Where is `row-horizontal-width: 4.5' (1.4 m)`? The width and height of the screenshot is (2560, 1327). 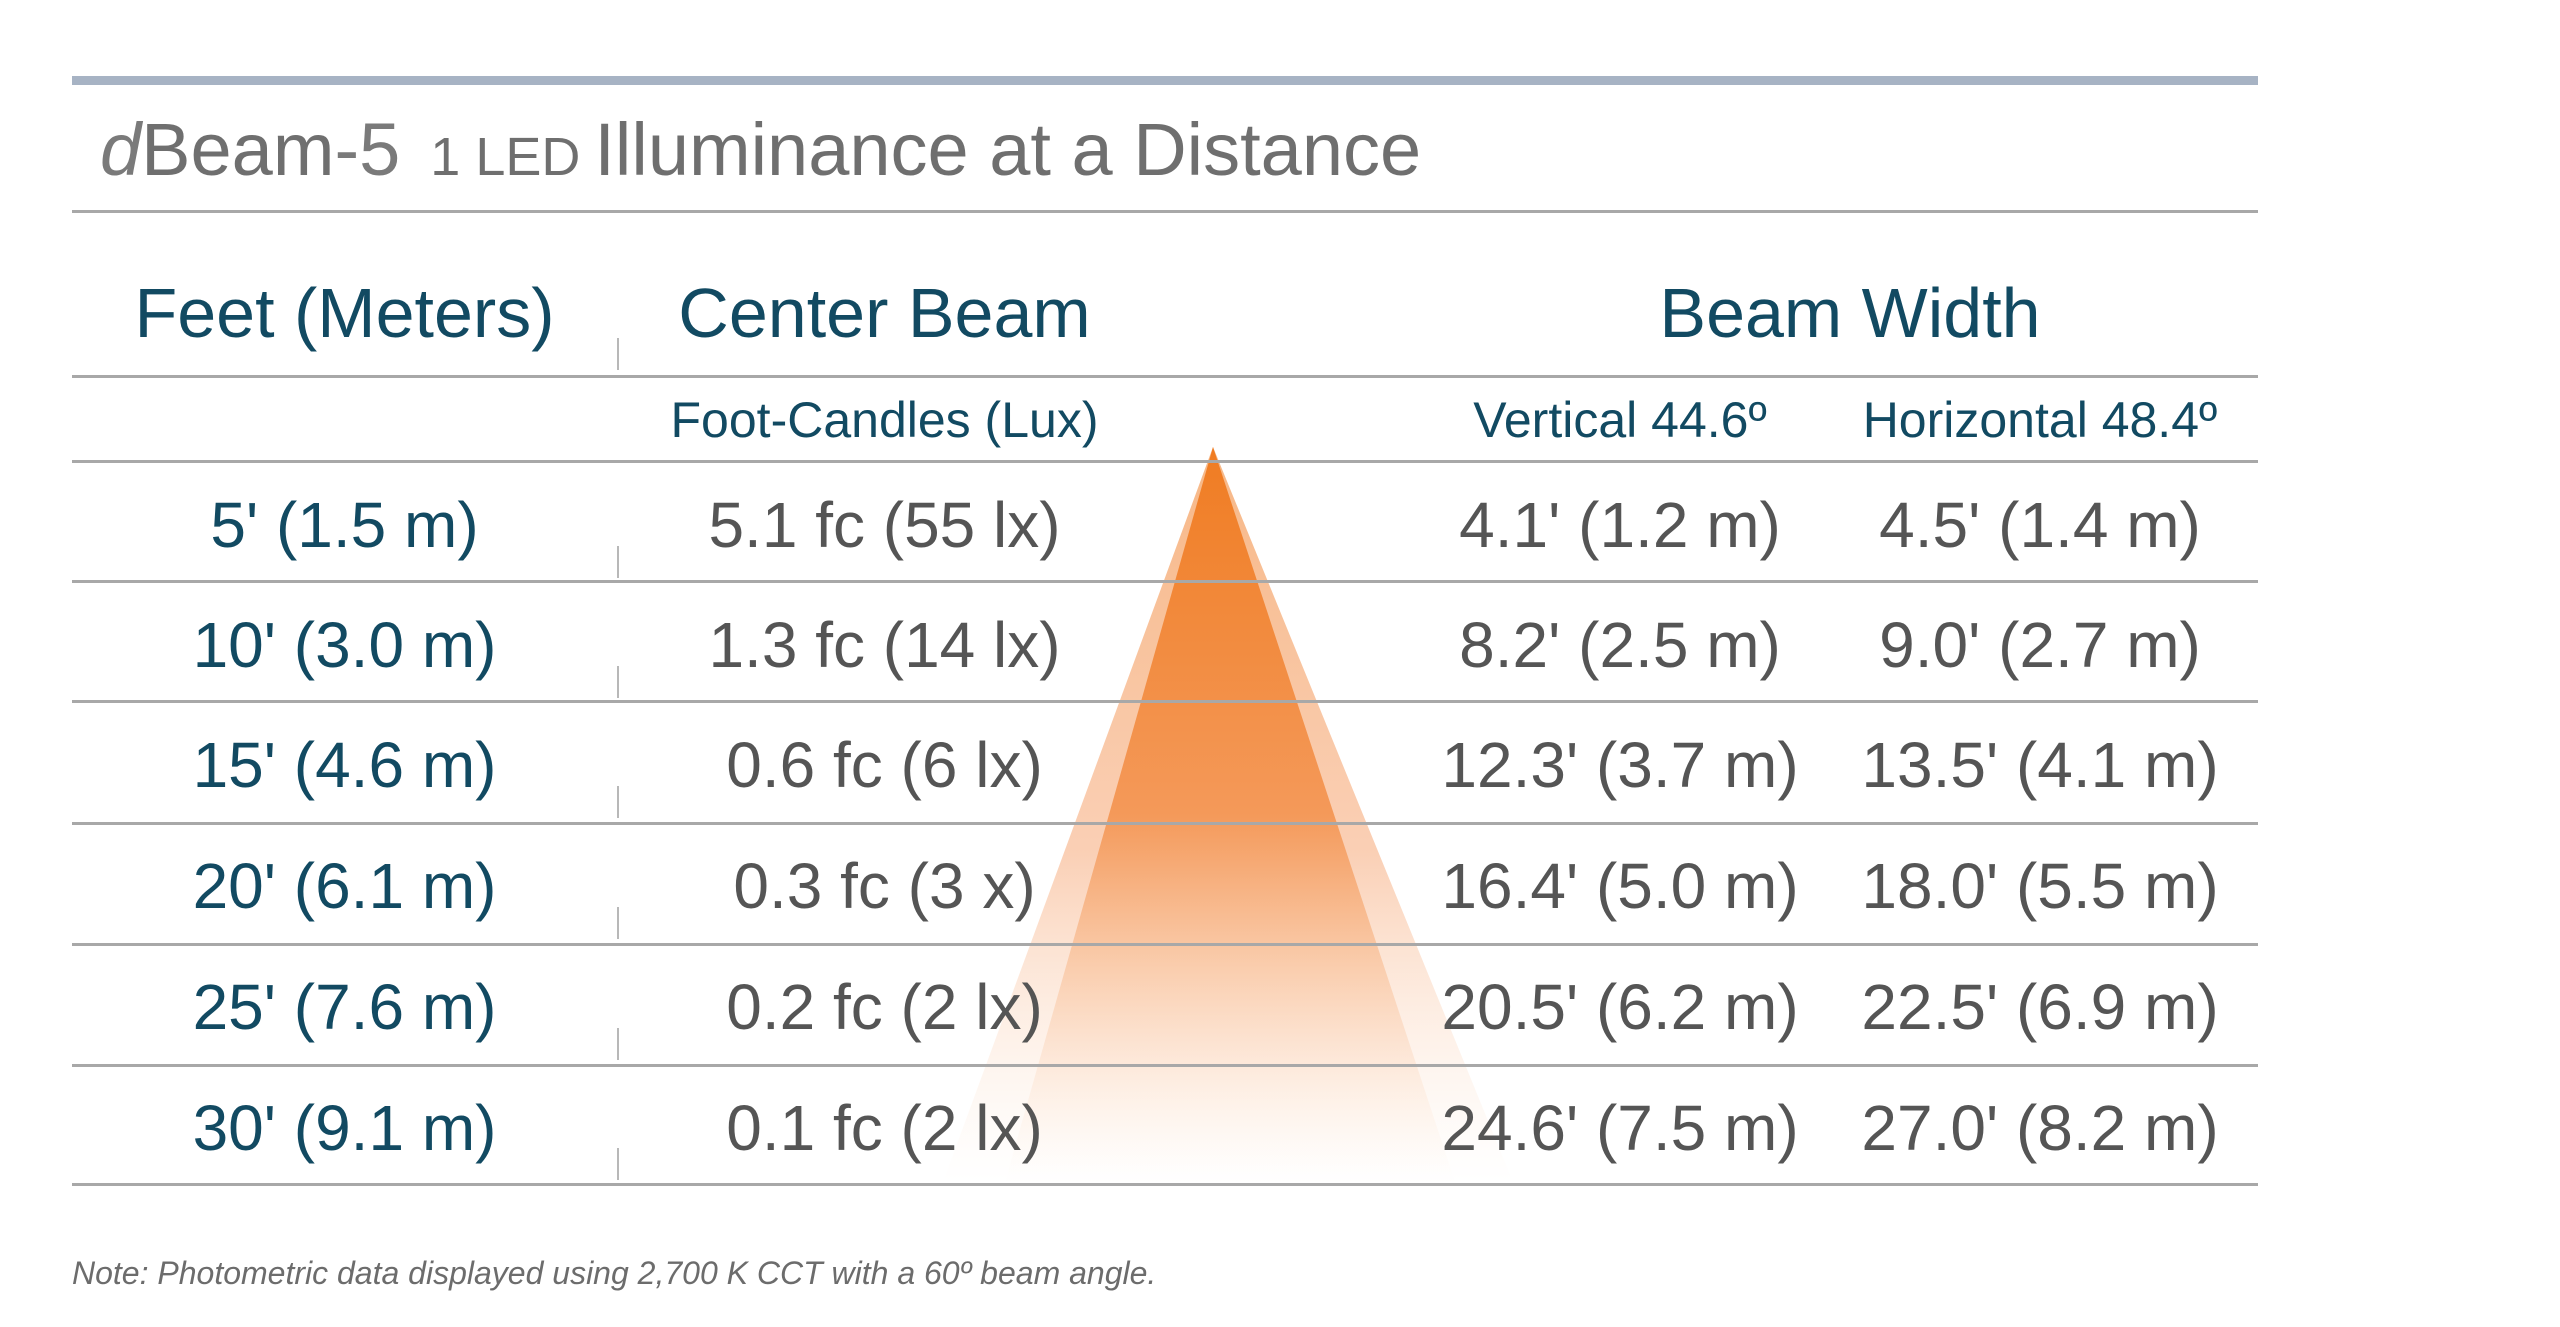 row-horizontal-width: 4.5' (1.4 m) is located at coordinates (2040, 525).